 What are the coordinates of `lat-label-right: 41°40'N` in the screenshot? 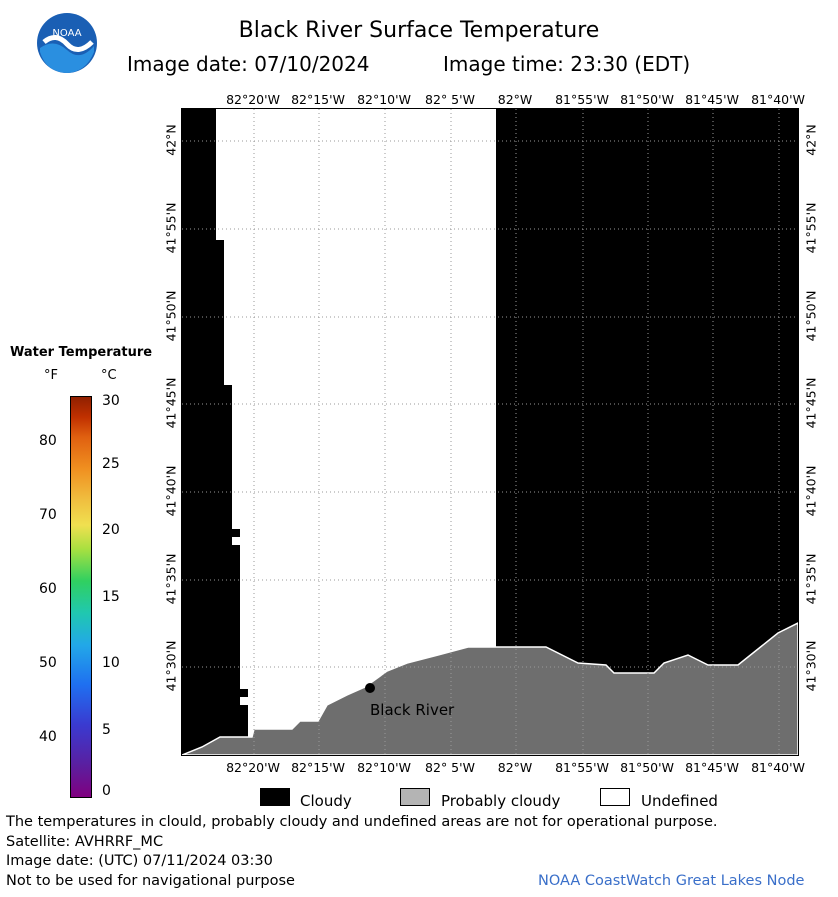 It's located at (811, 491).